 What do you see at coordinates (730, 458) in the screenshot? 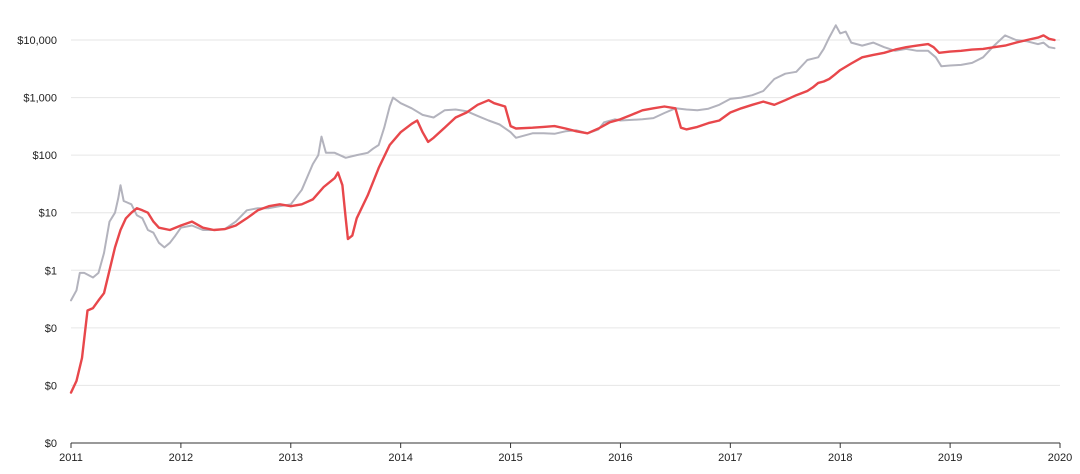
I see `x-tick-label: 2017` at bounding box center [730, 458].